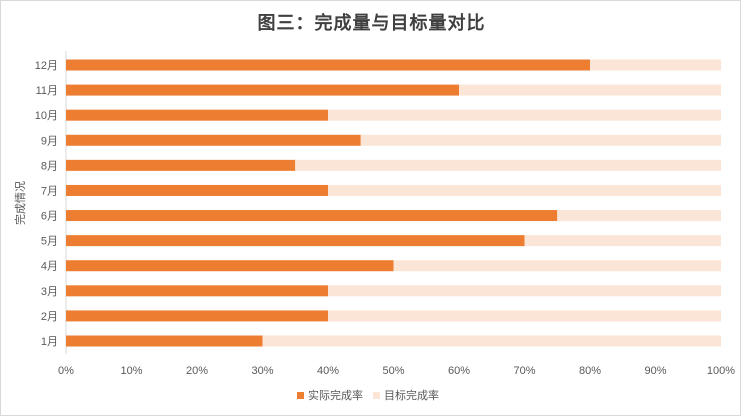 Image resolution: width=741 pixels, height=417 pixels. What do you see at coordinates (590, 371) in the screenshot?
I see `x-tick-label: 80%` at bounding box center [590, 371].